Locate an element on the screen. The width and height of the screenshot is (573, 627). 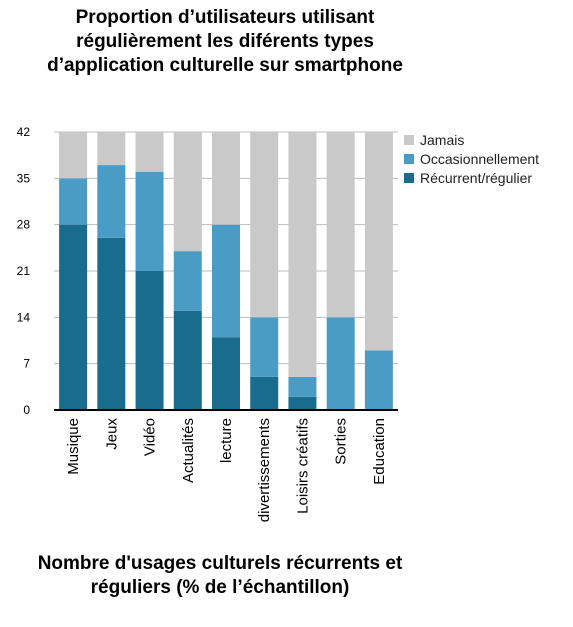
x-tick-label: Education is located at coordinates (379, 451).